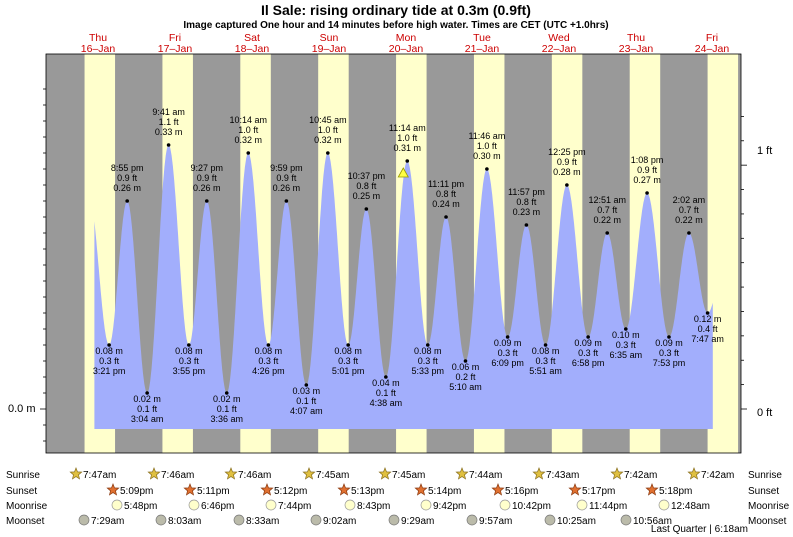  Describe the element at coordinates (98, 38) in the screenshot. I see `day-label-0-dow: Thu` at that location.